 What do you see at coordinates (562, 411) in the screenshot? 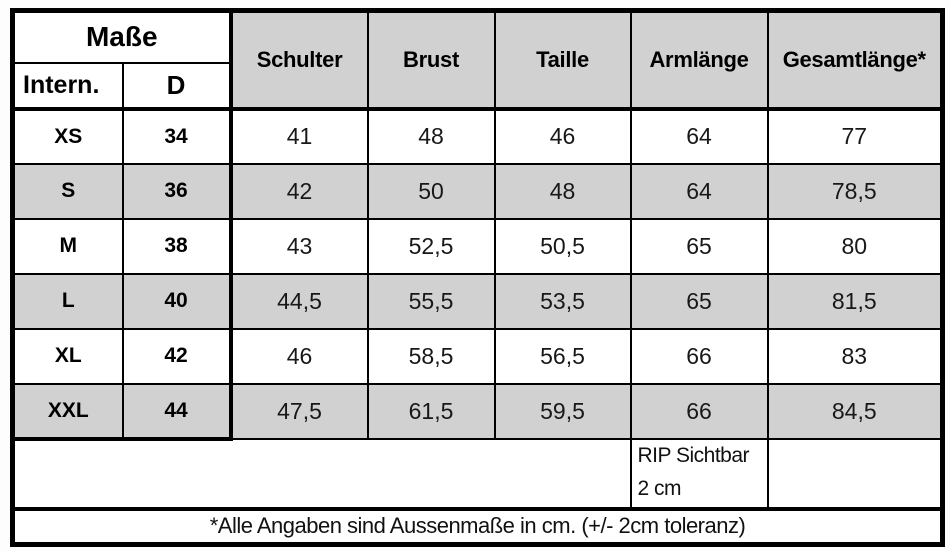
I see `value-taille: 59,5` at bounding box center [562, 411].